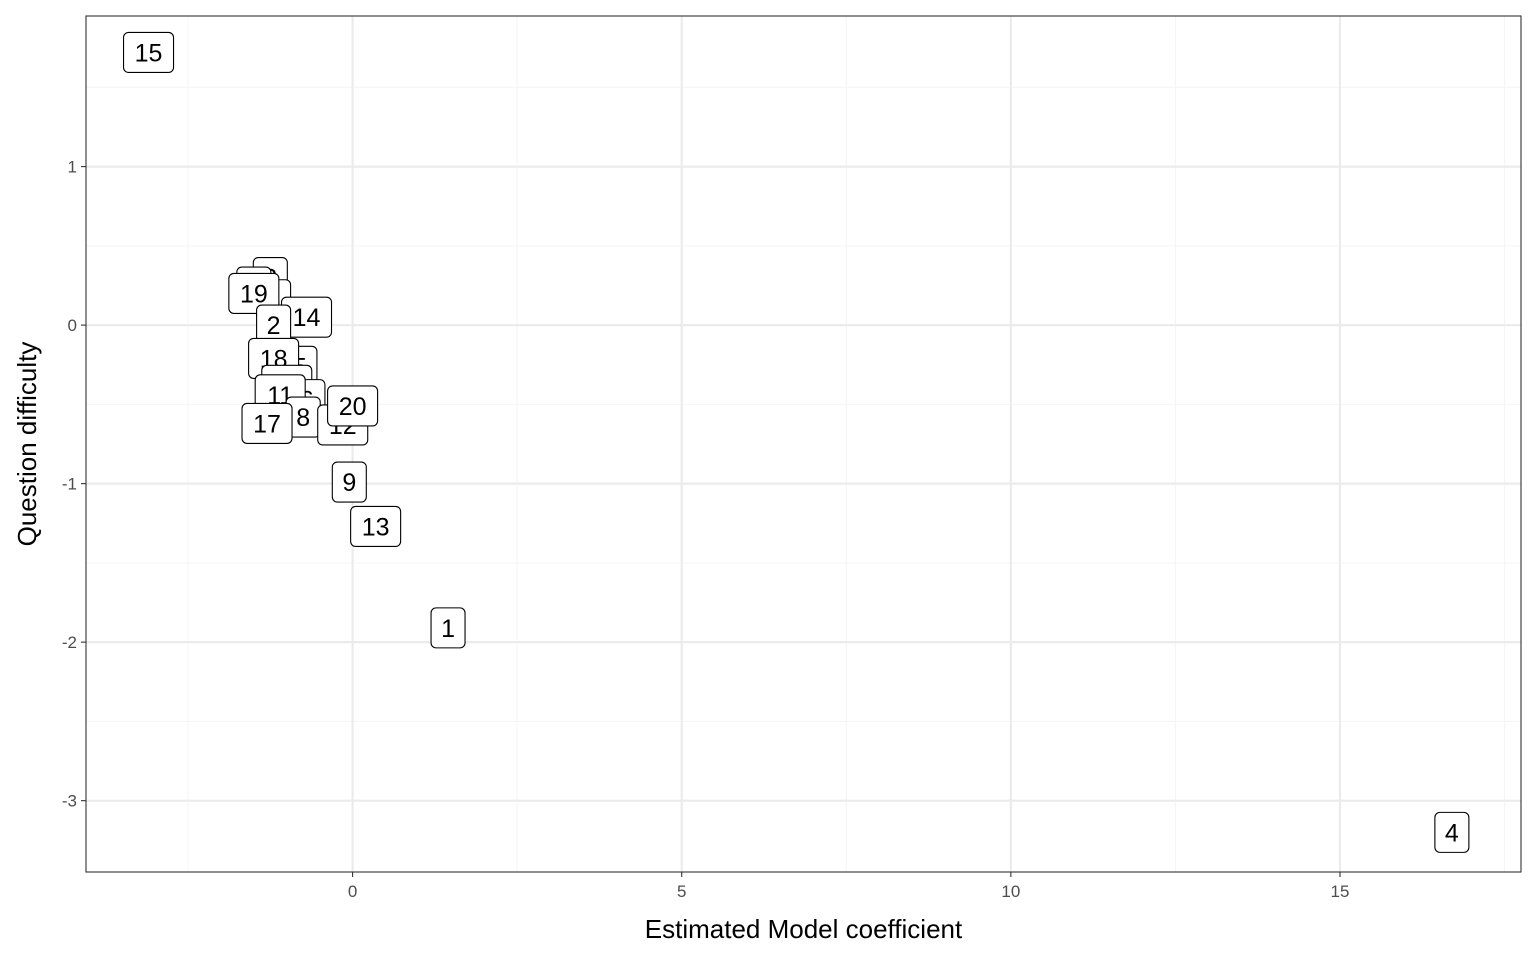 This screenshot has width=1536, height=960. Describe the element at coordinates (307, 318) in the screenshot. I see `point-label-text: 14` at that location.